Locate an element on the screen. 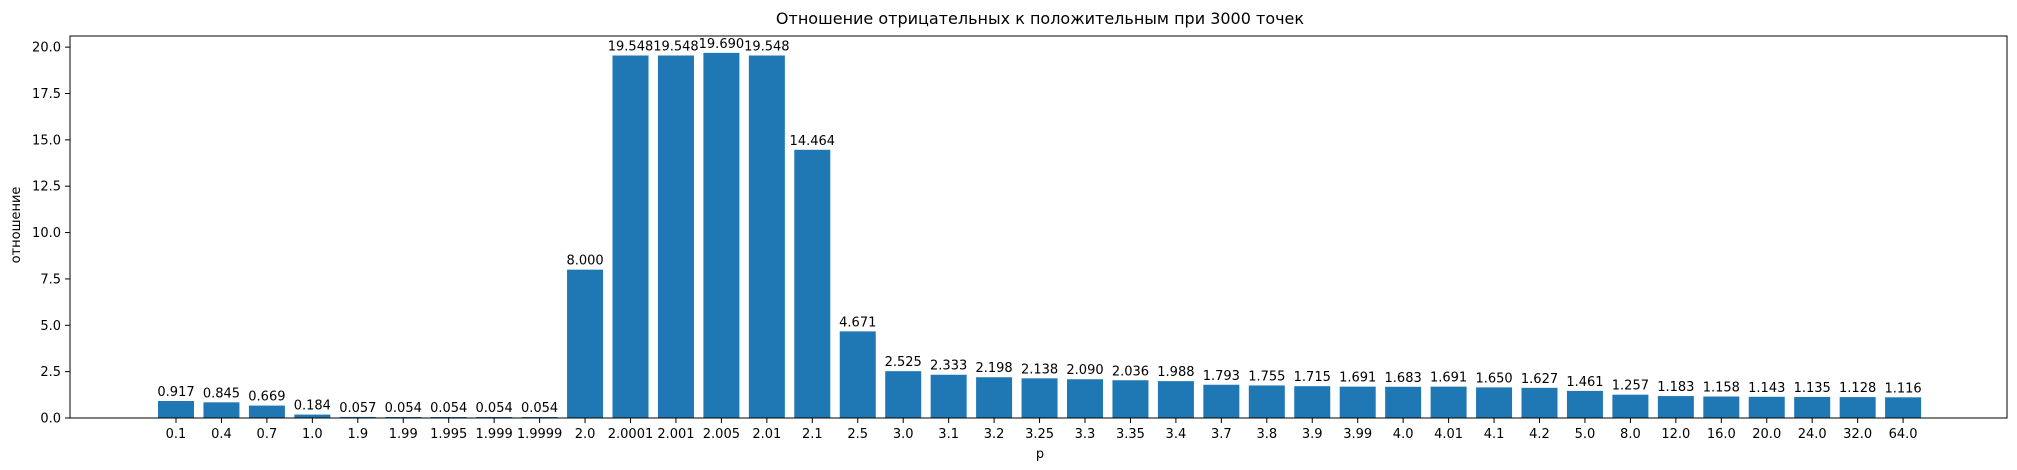  x-tick-label: 2.0001 is located at coordinates (631, 434).